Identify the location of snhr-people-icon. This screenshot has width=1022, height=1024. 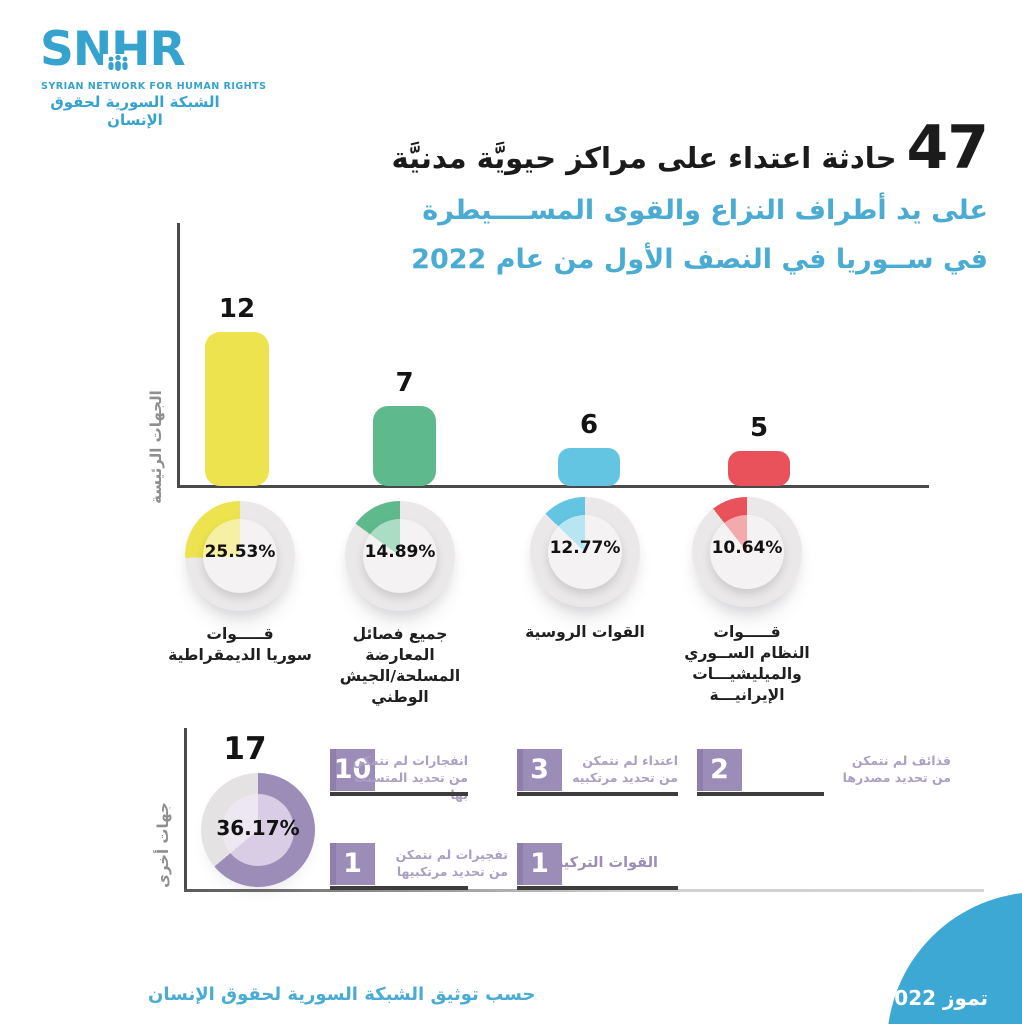
(118, 65).